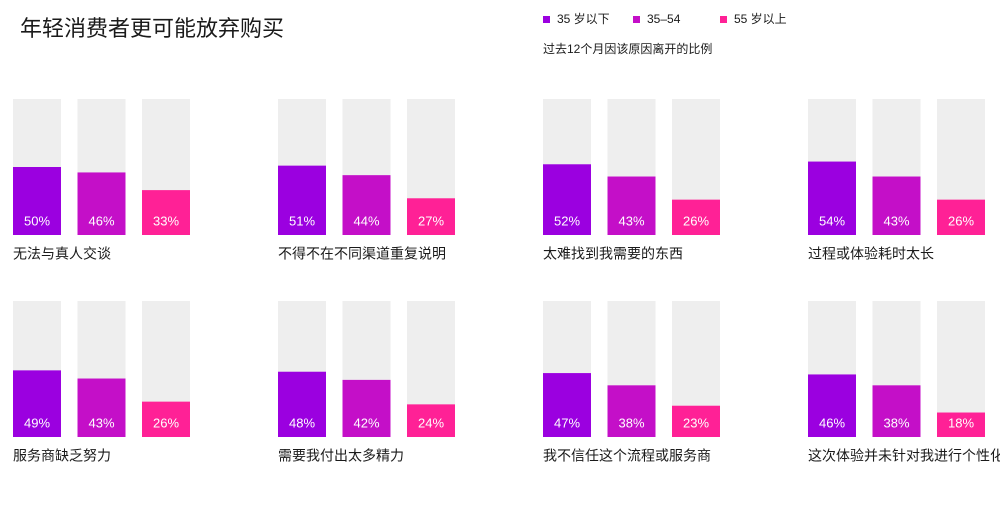  I want to click on category-label: 我不信任这个流程或服务商, so click(627, 456).